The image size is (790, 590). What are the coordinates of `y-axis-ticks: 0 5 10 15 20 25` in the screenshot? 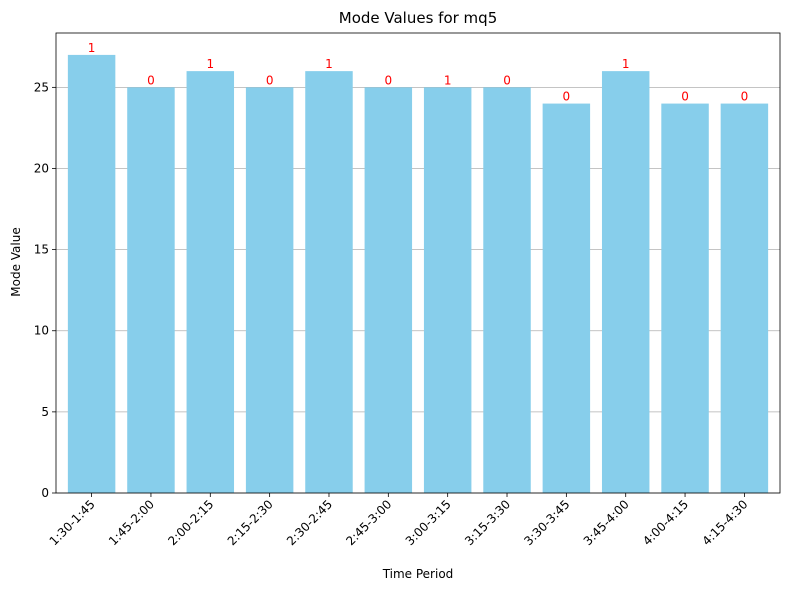 It's located at (45, 290).